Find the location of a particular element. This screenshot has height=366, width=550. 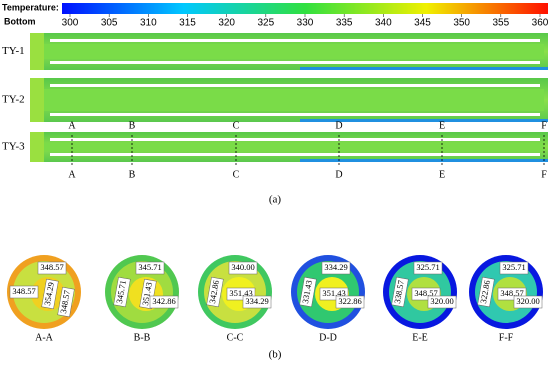

section-title: B-B is located at coordinates (142, 337).